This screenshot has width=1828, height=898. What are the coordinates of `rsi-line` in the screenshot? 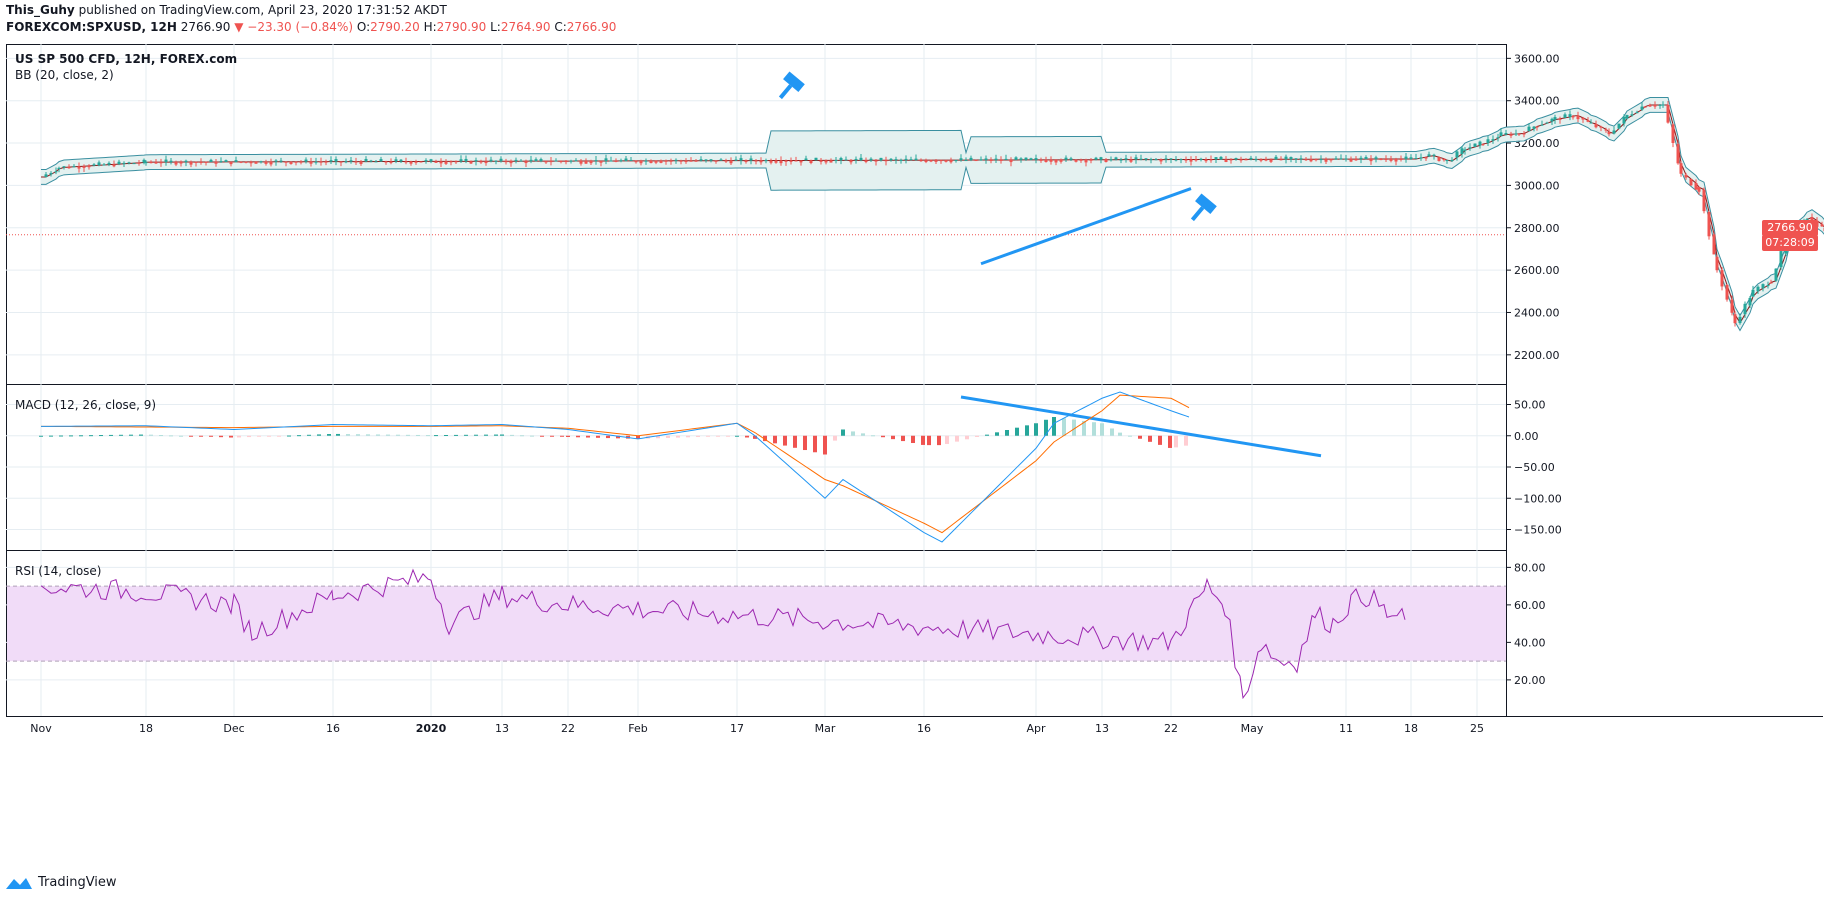 It's located at (723, 634).